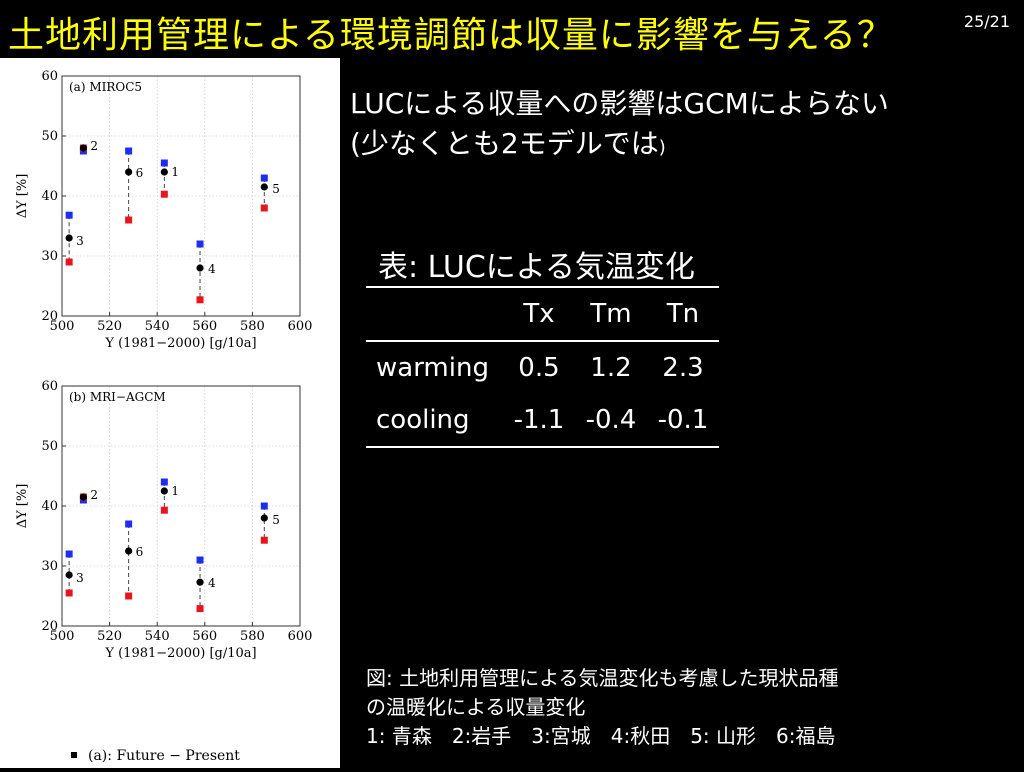 This screenshot has width=1024, height=772. I want to click on figure-caption-line-1: 図: 土地利用管理による気温変化も考慮した現状品種, so click(602, 678).